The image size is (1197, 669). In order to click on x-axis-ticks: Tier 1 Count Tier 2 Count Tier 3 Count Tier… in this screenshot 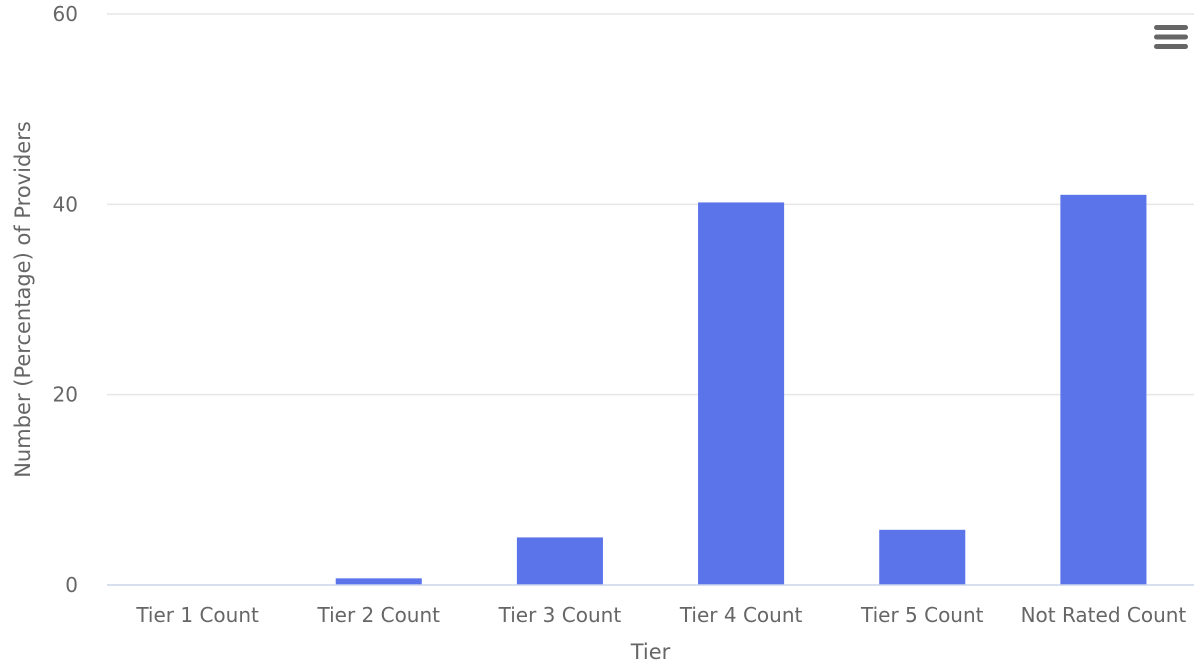, I will do `click(660, 615)`.